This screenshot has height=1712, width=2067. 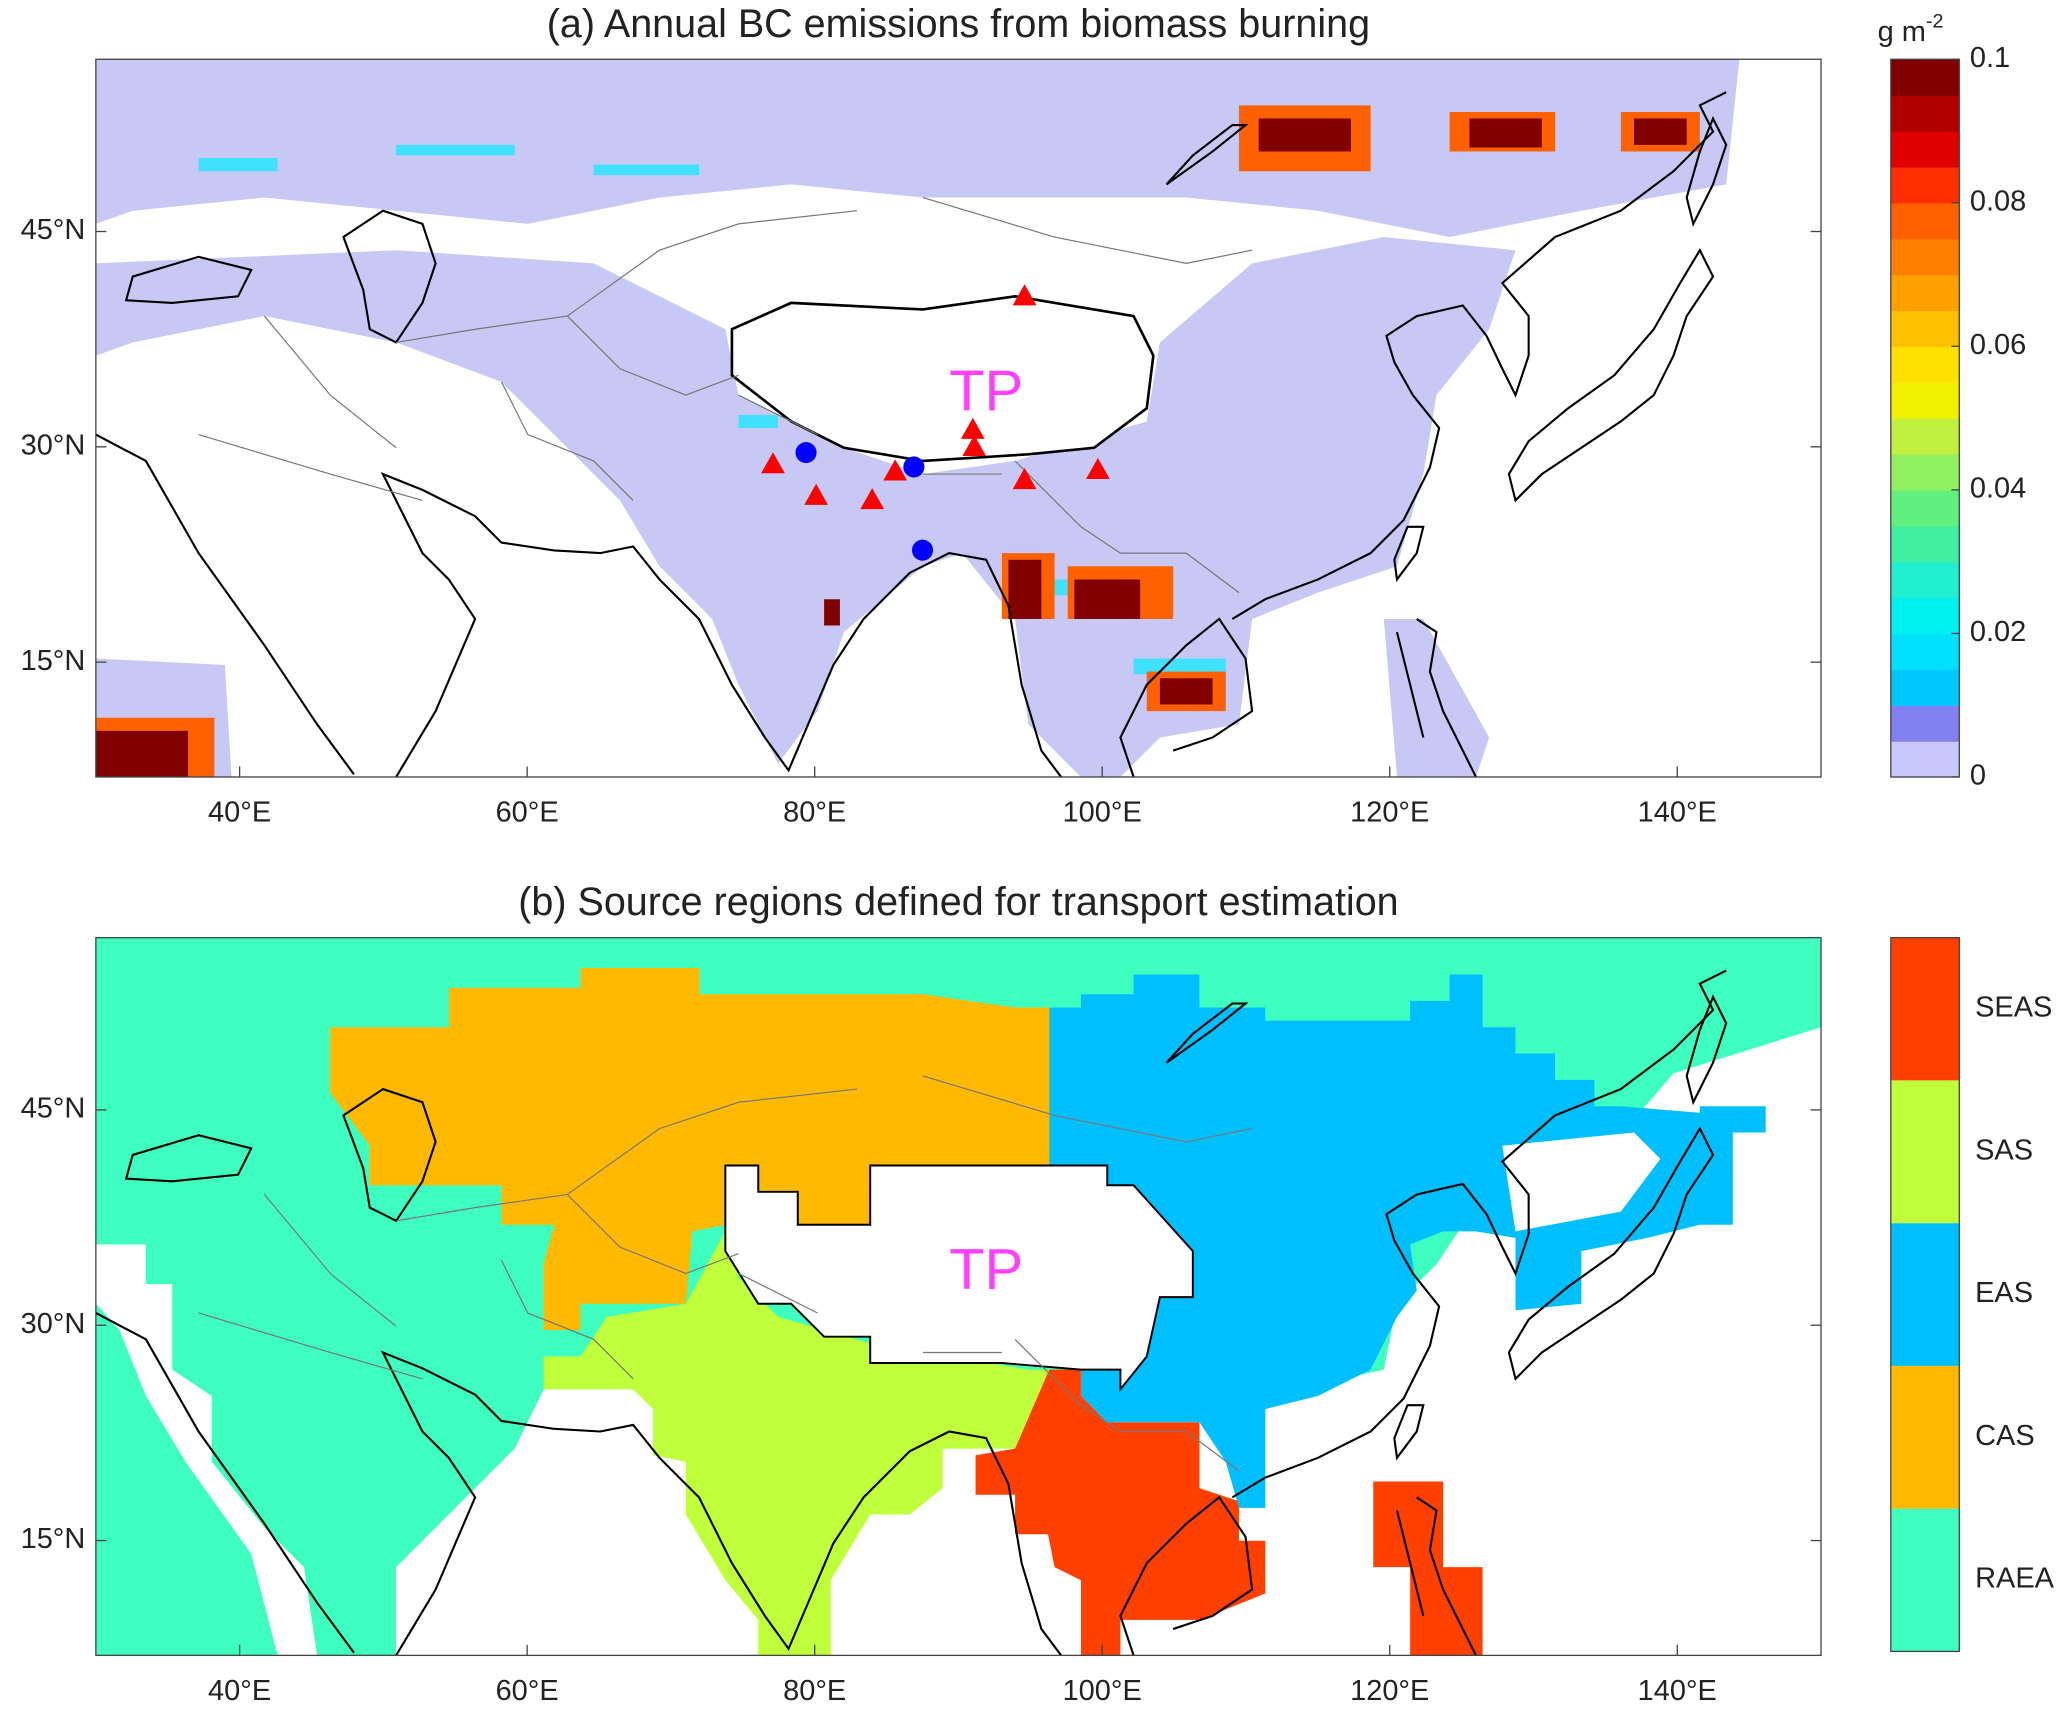 What do you see at coordinates (909, 280) in the screenshot?
I see `desert` at bounding box center [909, 280].